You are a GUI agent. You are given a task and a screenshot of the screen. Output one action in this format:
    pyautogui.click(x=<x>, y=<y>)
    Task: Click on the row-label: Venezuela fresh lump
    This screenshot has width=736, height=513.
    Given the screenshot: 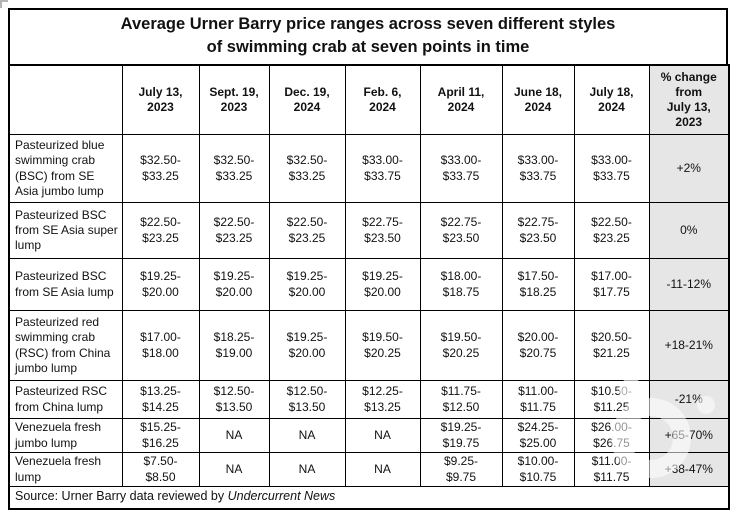 What is the action you would take?
    pyautogui.click(x=65, y=470)
    